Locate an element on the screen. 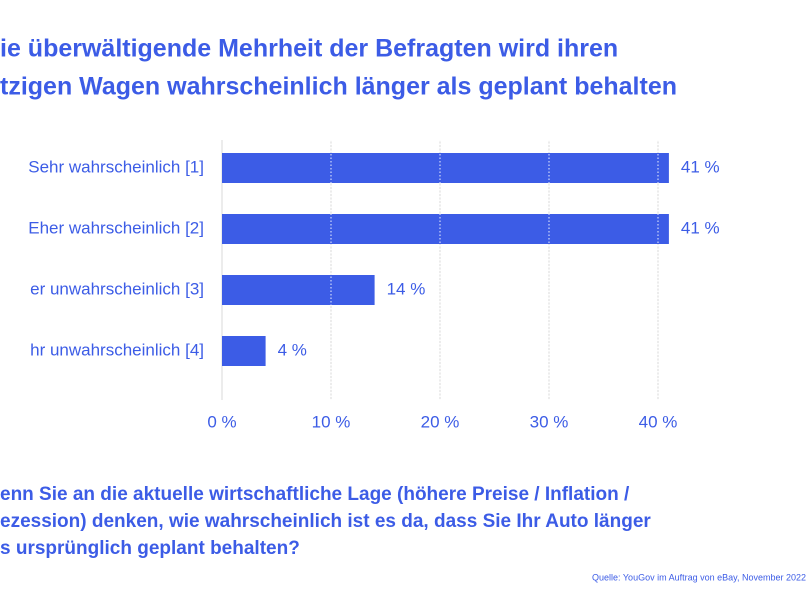  question: s ursprünglich geplant behalten? is located at coordinates (150, 548).